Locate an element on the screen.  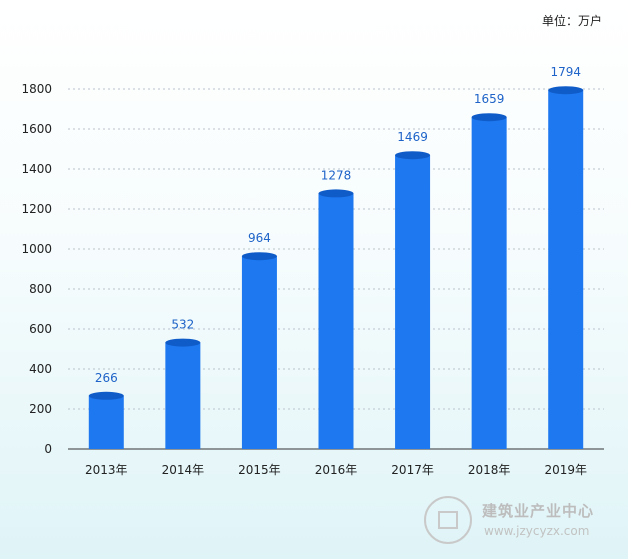
y-tick-label: 1400 is located at coordinates (36, 169).